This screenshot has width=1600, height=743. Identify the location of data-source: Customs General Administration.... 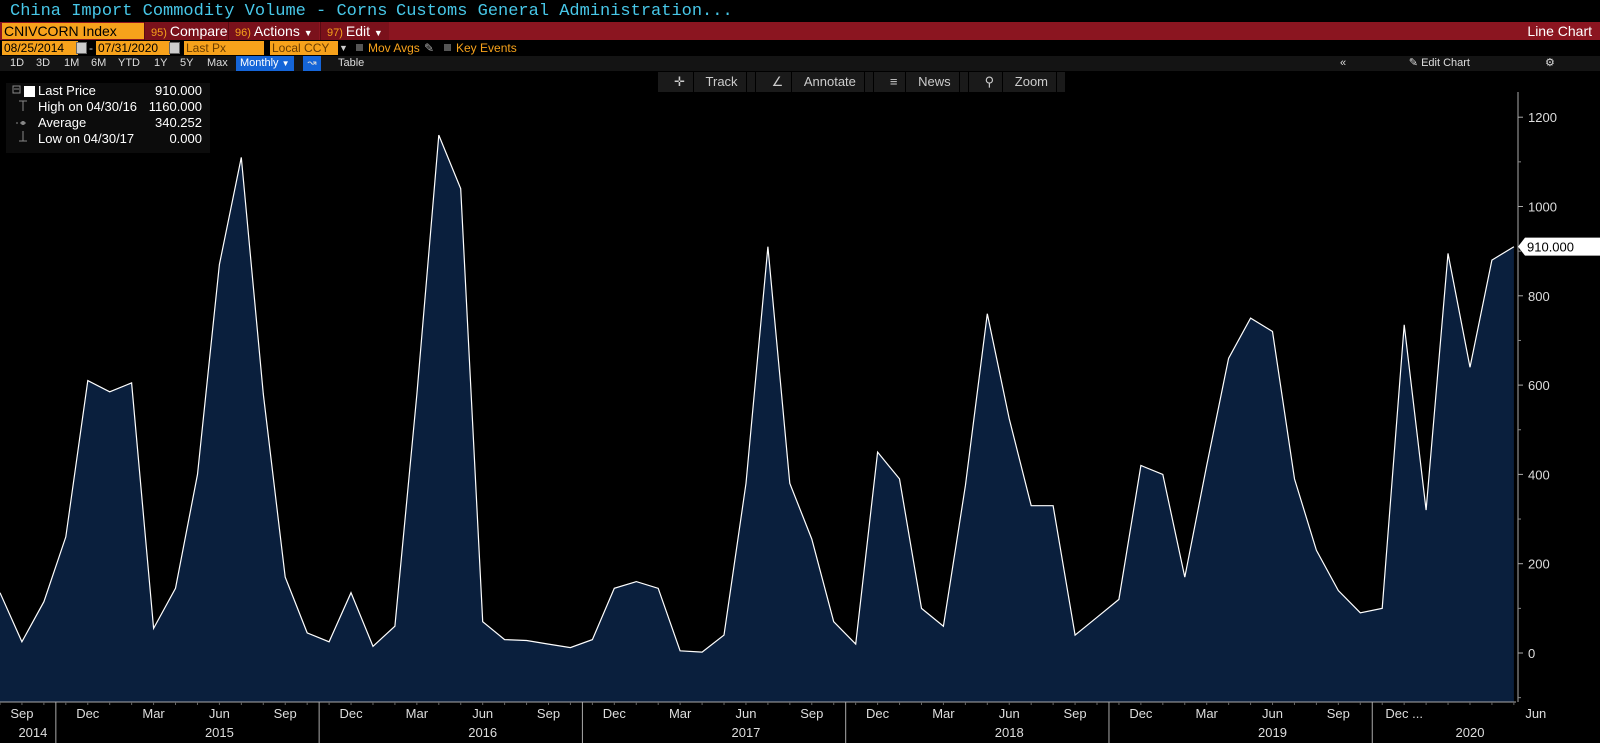
(564, 11).